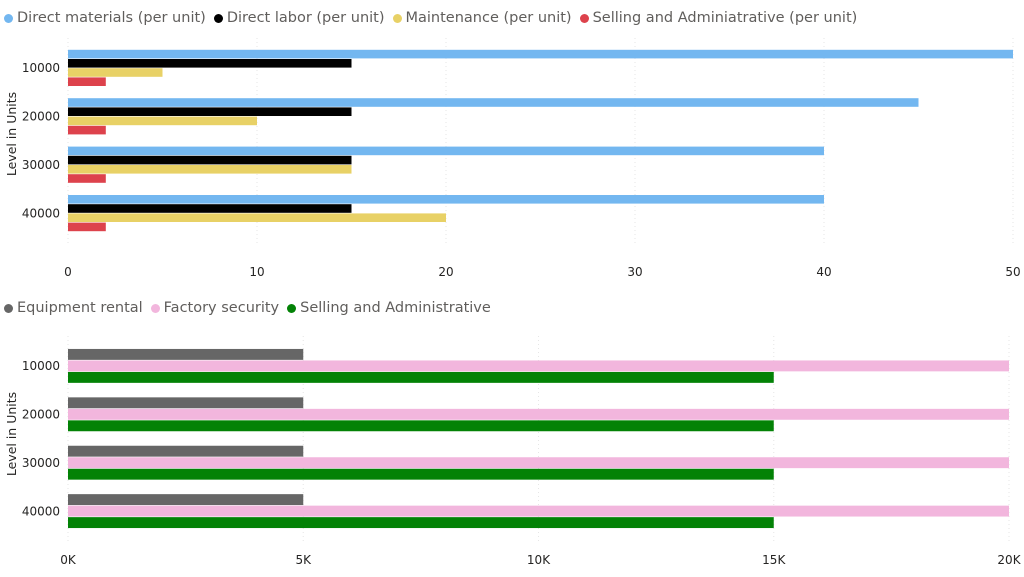 This screenshot has width=1024, height=577. What do you see at coordinates (41, 165) in the screenshot?
I see `unit-y-category-label: 30000` at bounding box center [41, 165].